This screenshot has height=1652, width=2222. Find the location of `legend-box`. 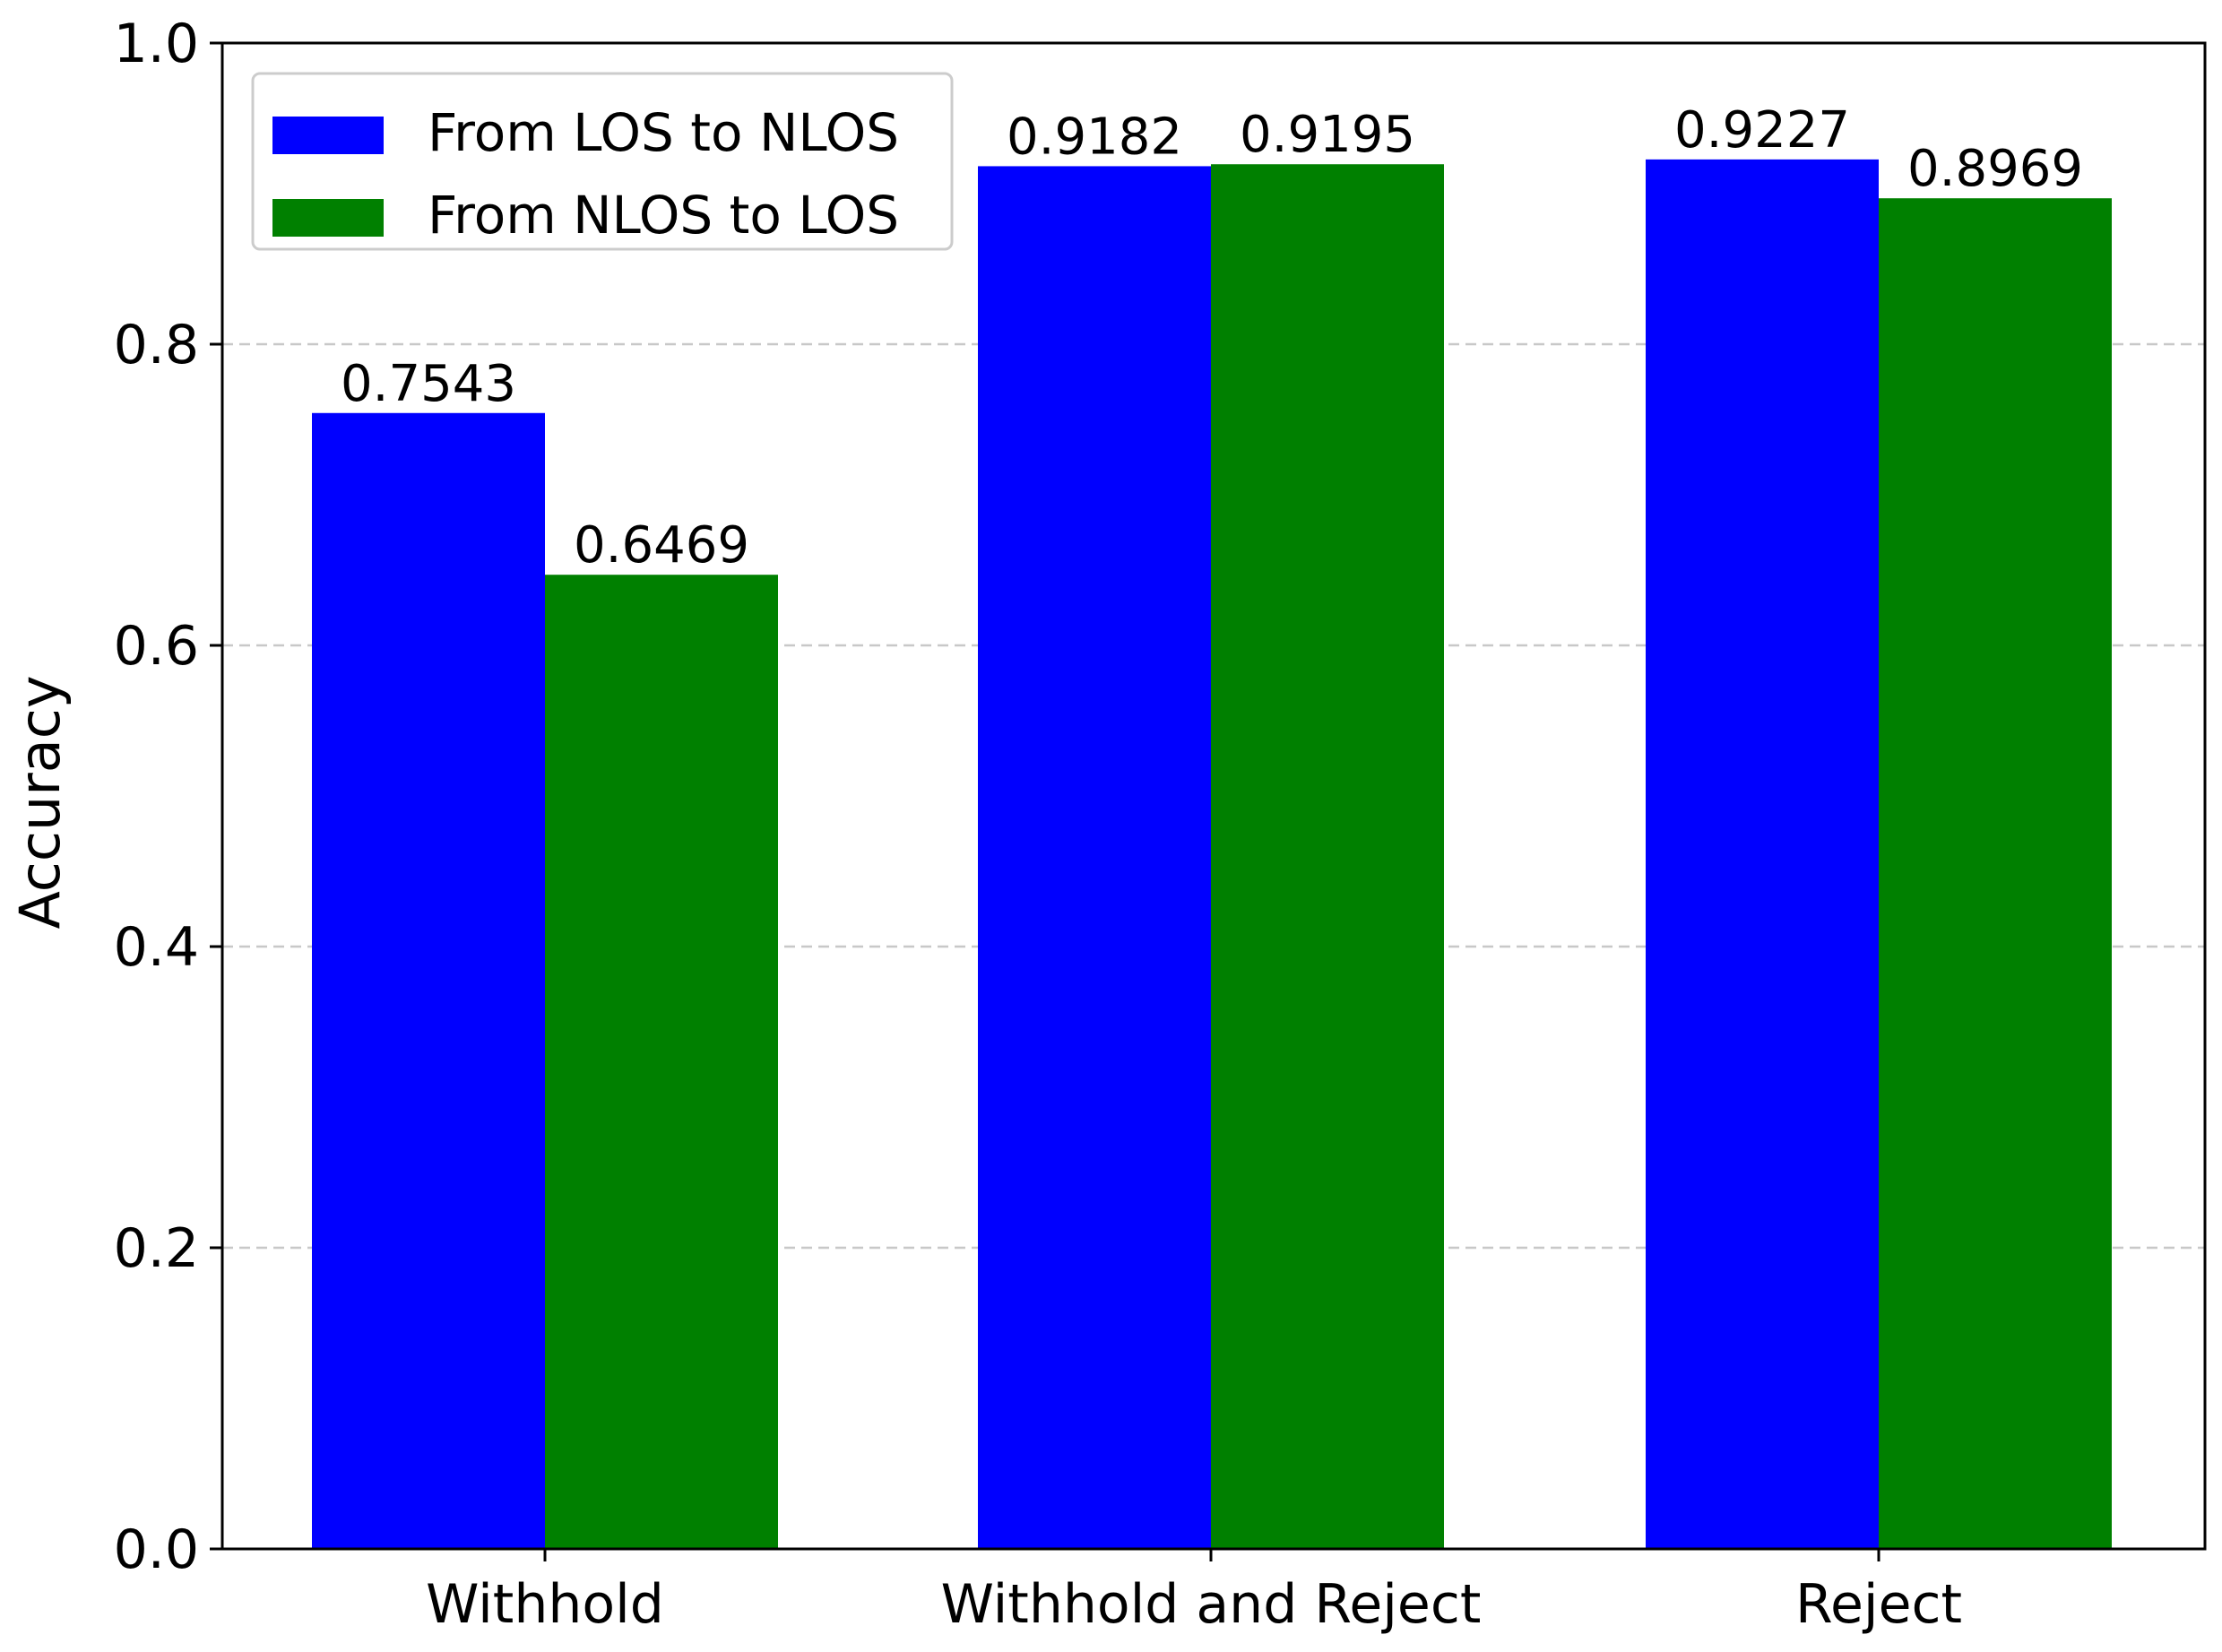

legend-box is located at coordinates (602, 161).